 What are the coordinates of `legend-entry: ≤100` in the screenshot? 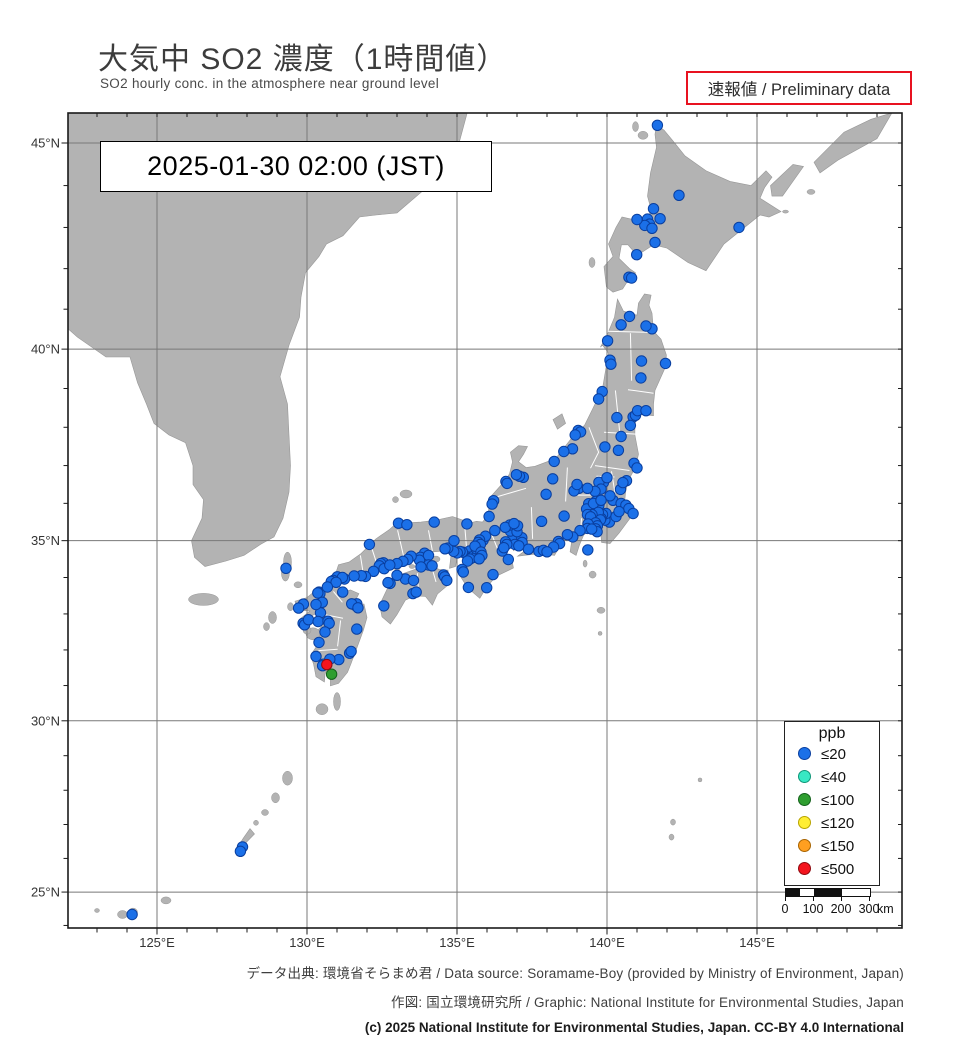 It's located at (832, 800).